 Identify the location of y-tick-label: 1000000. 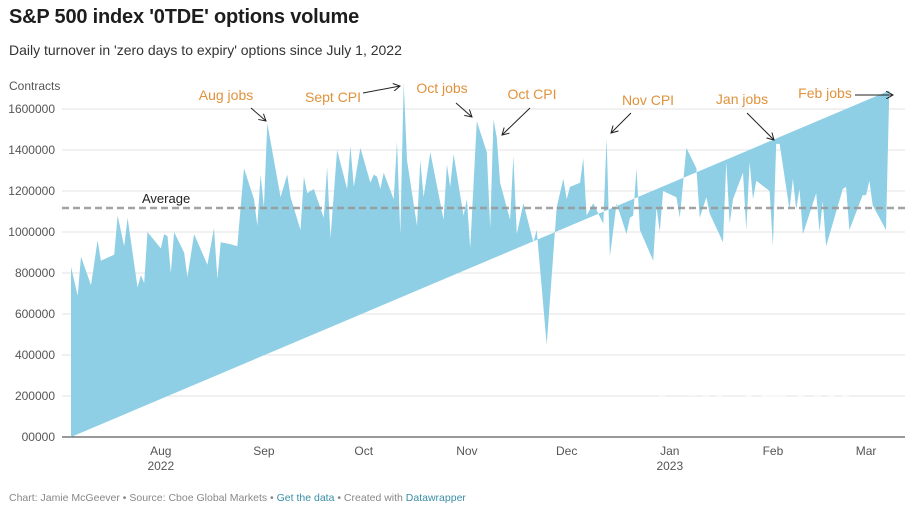
(31, 232).